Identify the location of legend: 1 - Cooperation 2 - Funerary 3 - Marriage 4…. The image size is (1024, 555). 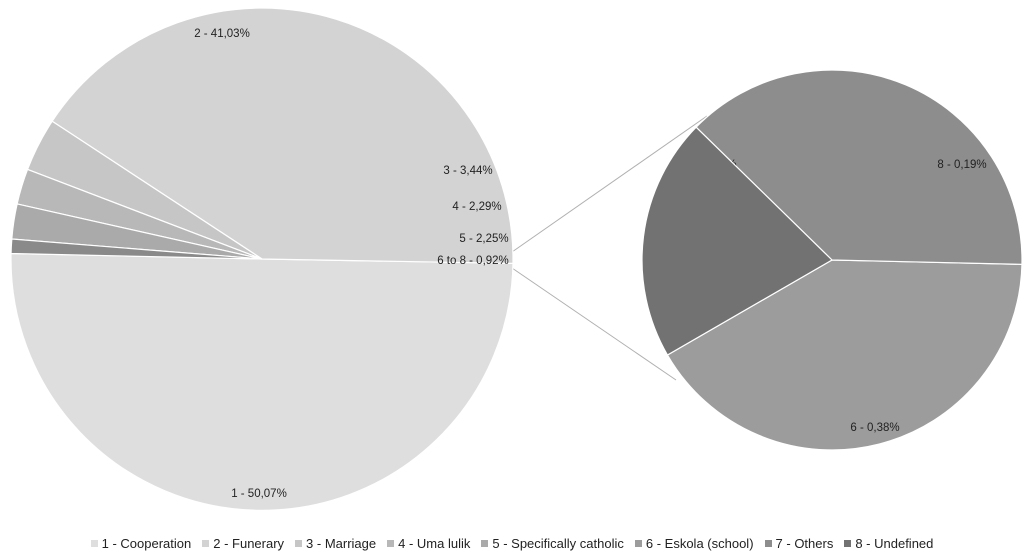
(512, 543).